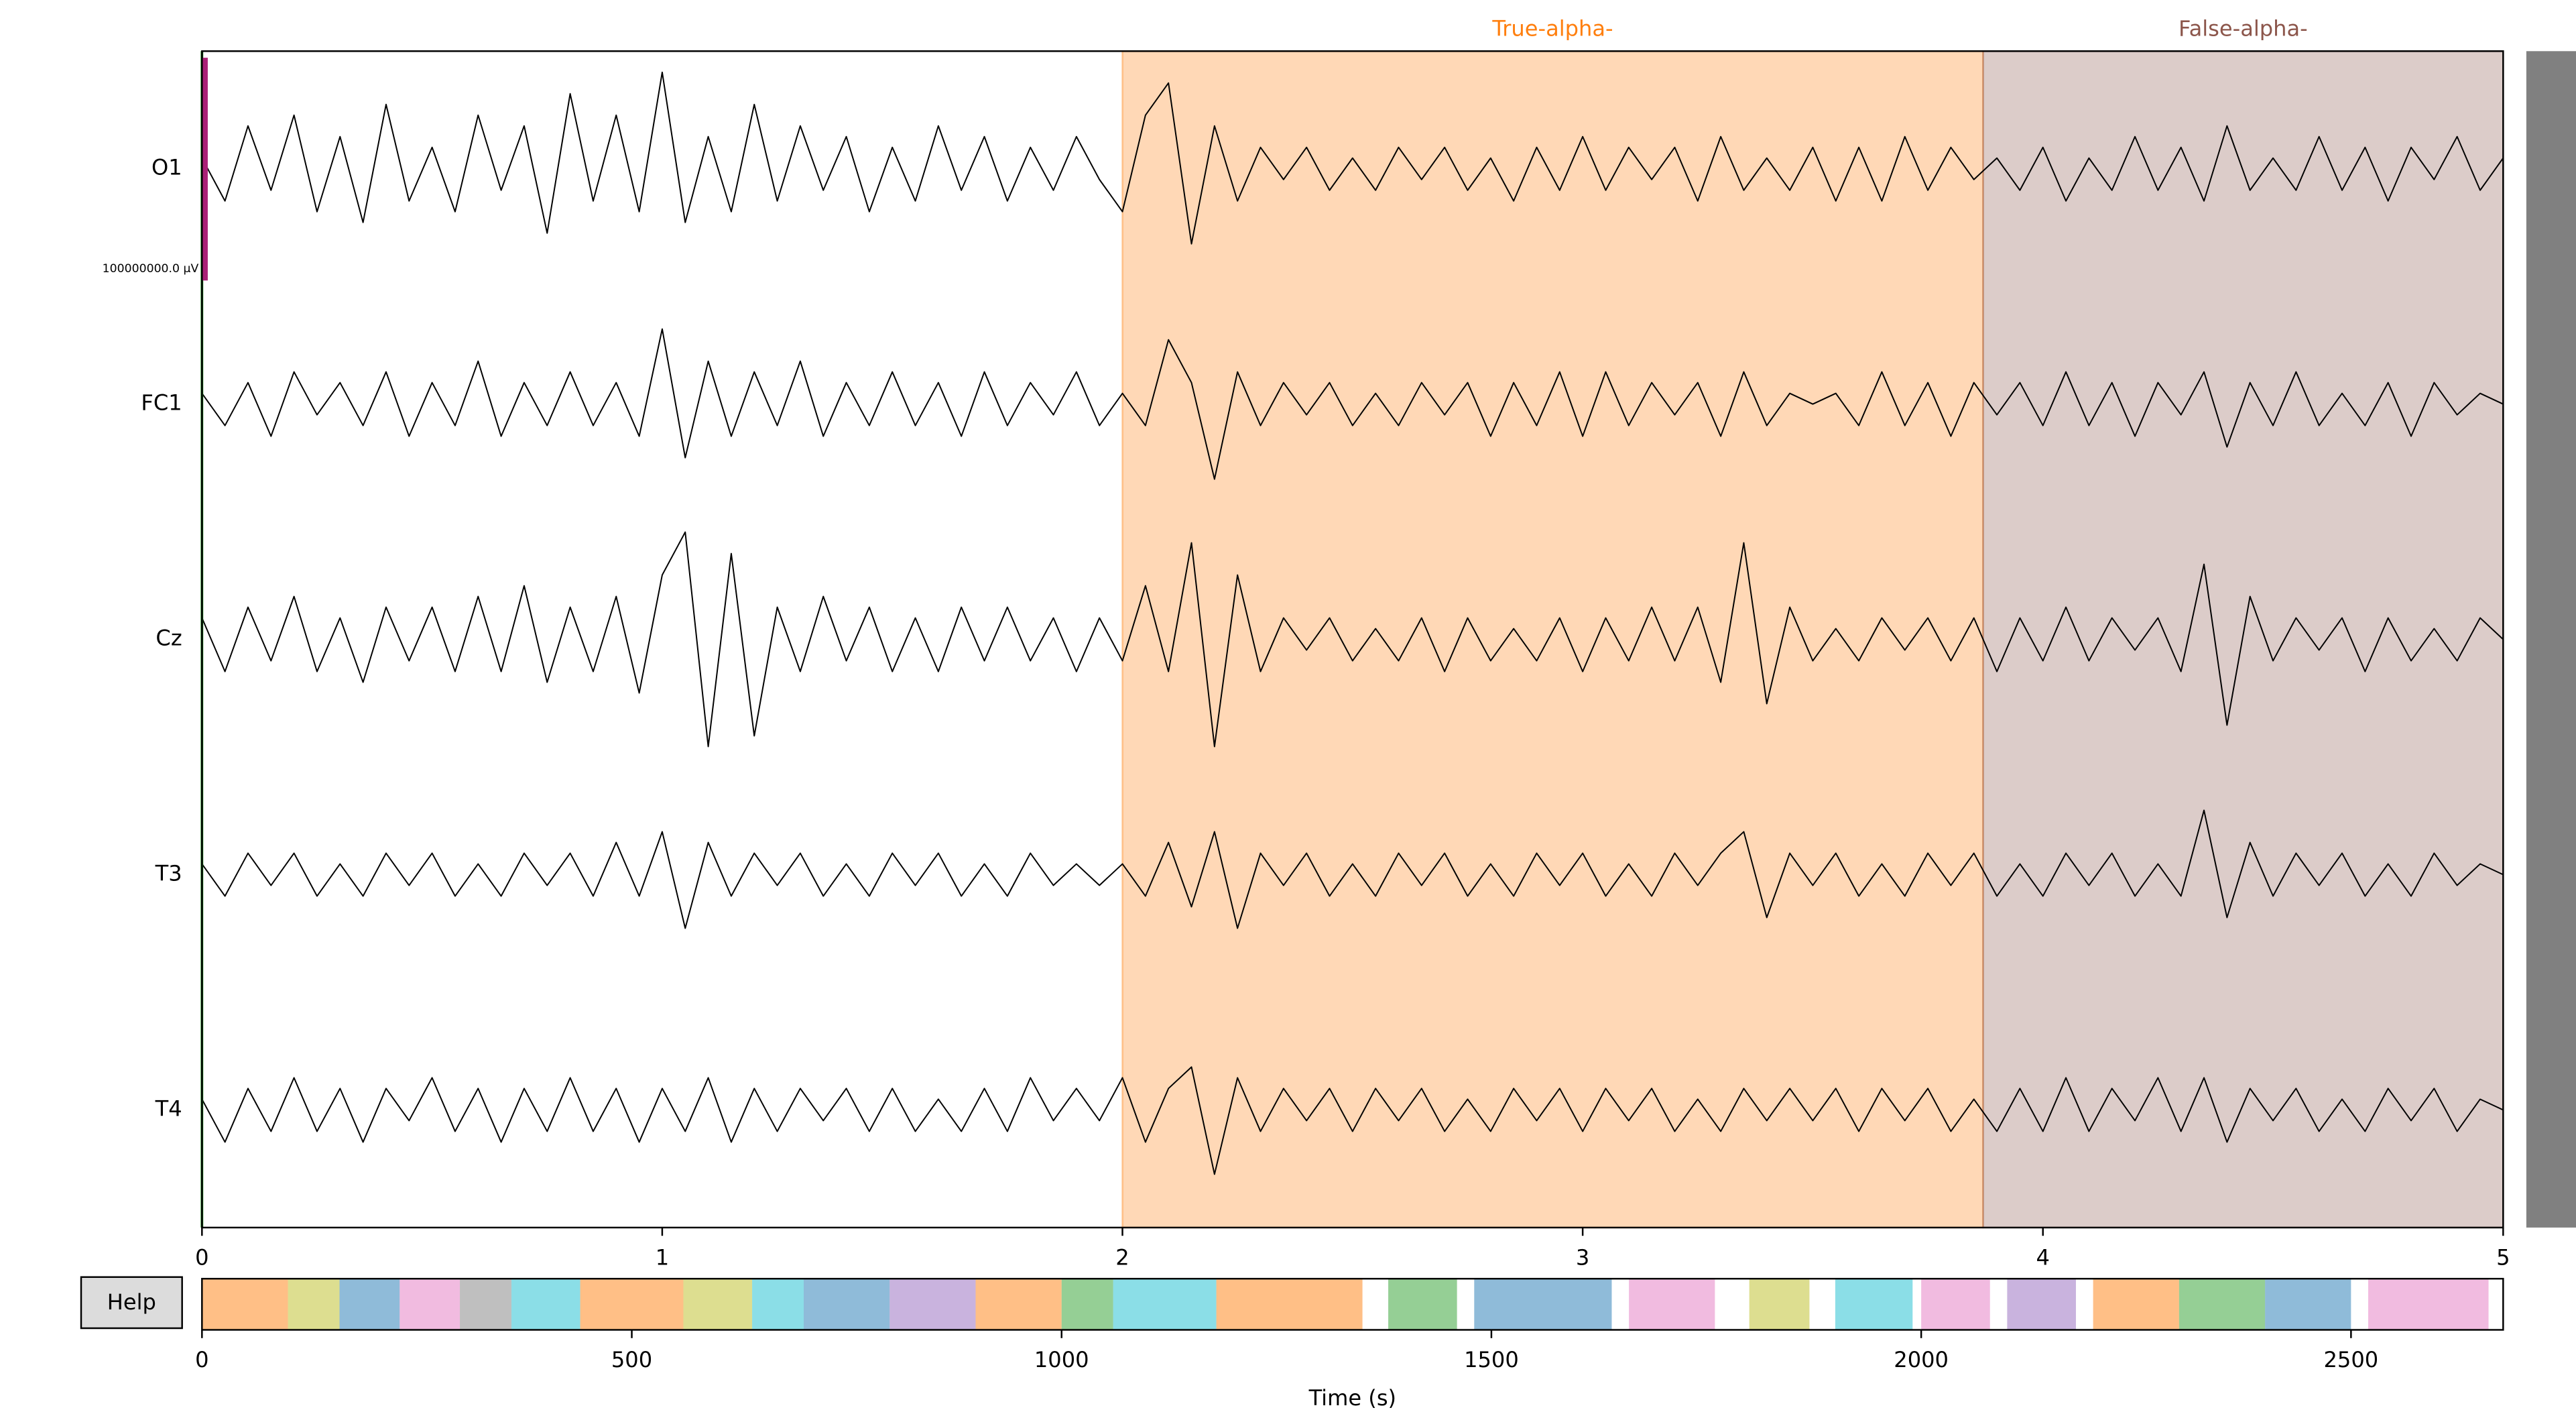 The width and height of the screenshot is (2576, 1414). I want to click on channel-label: Cz, so click(169, 638).